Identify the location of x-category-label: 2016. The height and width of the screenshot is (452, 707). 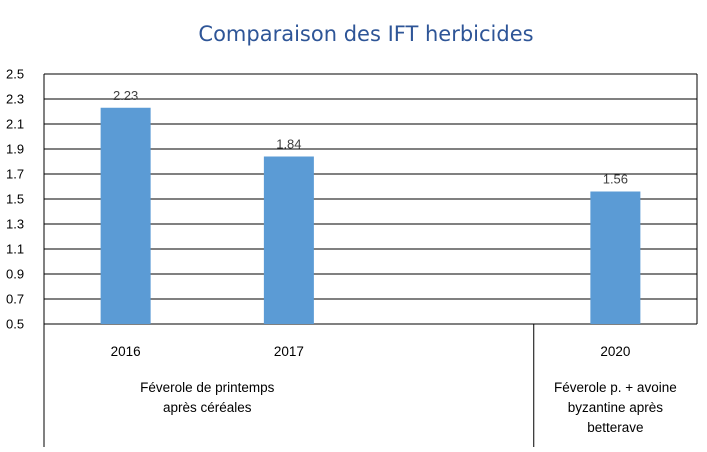
(126, 351).